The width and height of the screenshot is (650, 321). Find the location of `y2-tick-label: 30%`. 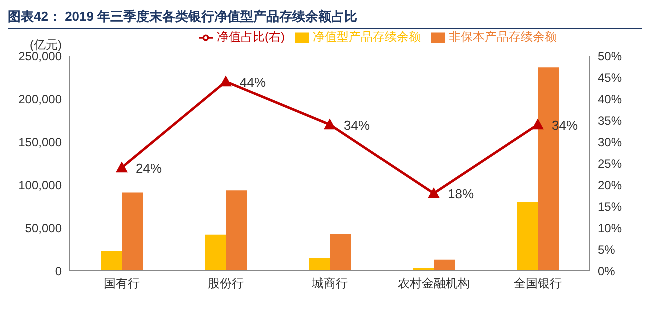

y2-tick-label: 30% is located at coordinates (610, 142).